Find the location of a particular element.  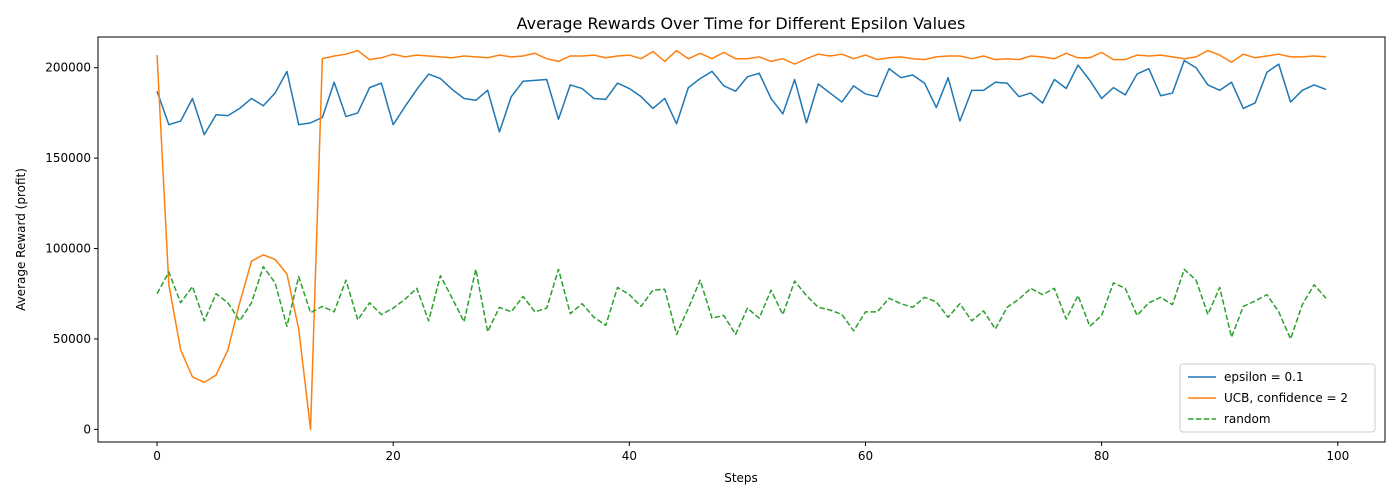

x-tick-label: 80 is located at coordinates (1101, 456).